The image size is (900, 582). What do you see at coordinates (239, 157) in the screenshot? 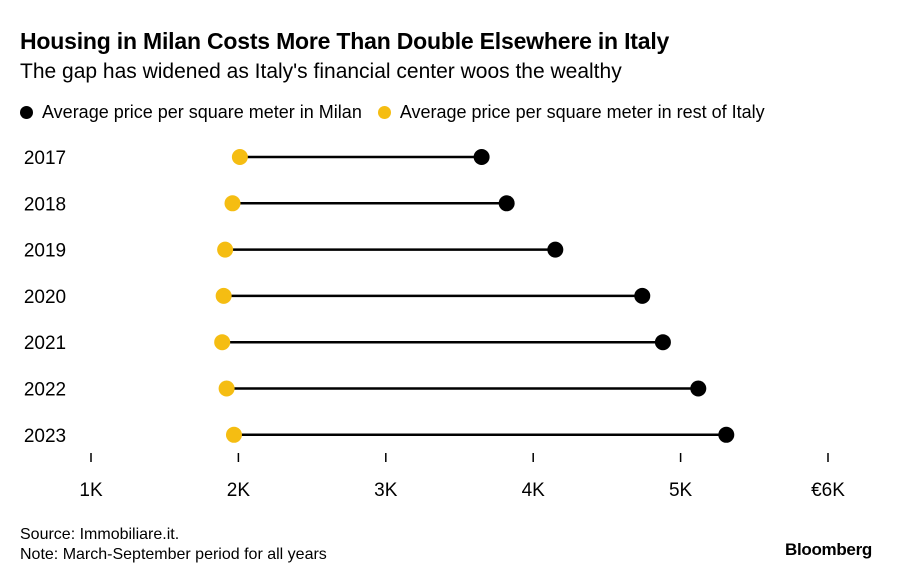
I see `rest-of-italy-point-2017` at bounding box center [239, 157].